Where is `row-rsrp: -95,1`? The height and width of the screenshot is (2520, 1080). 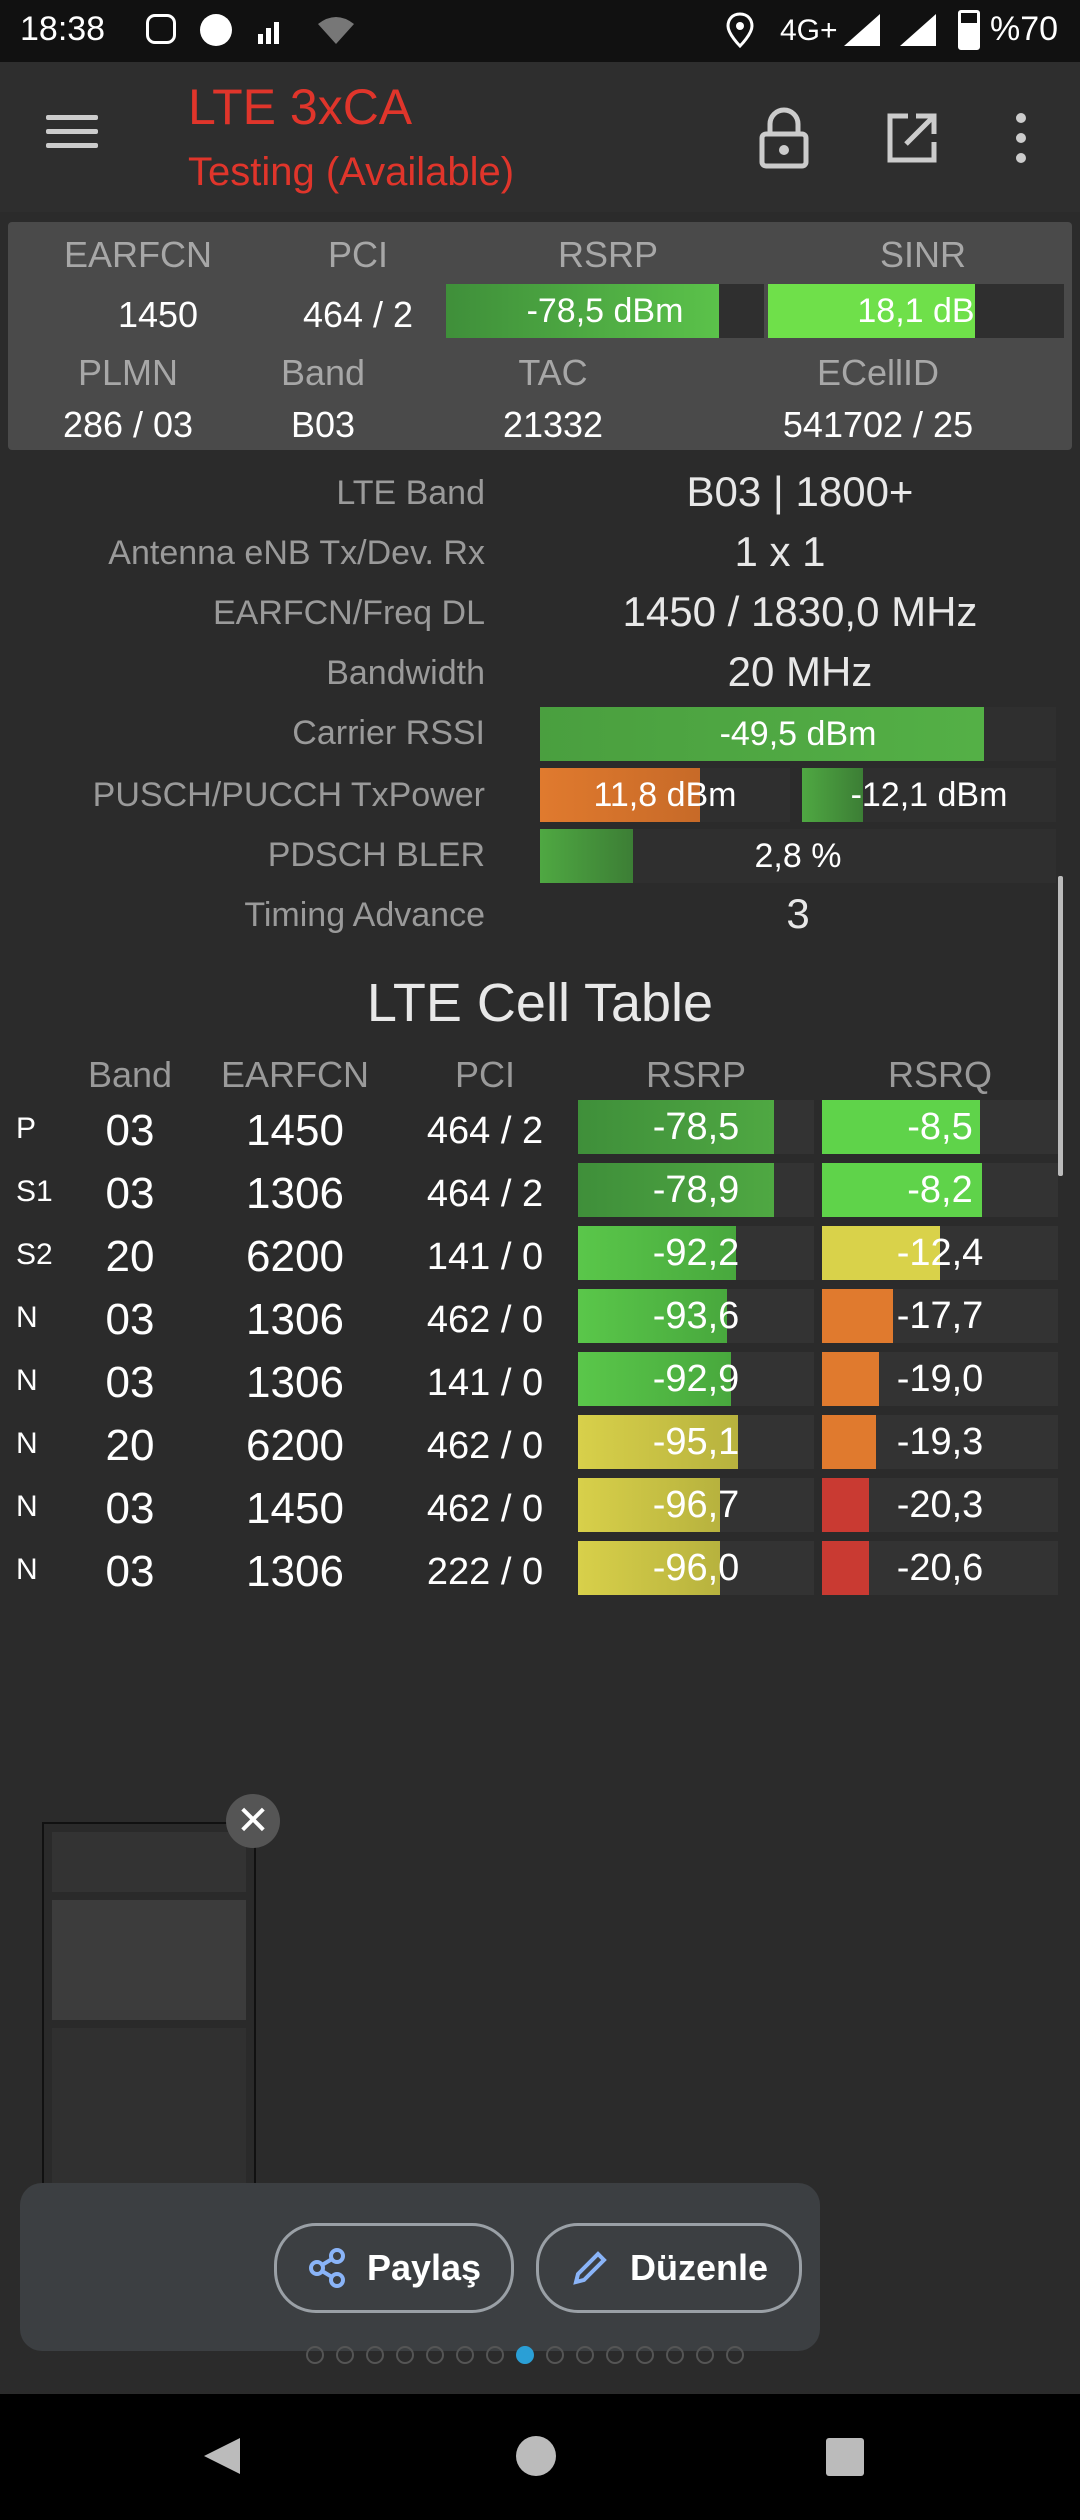 row-rsrp: -95,1 is located at coordinates (696, 1441).